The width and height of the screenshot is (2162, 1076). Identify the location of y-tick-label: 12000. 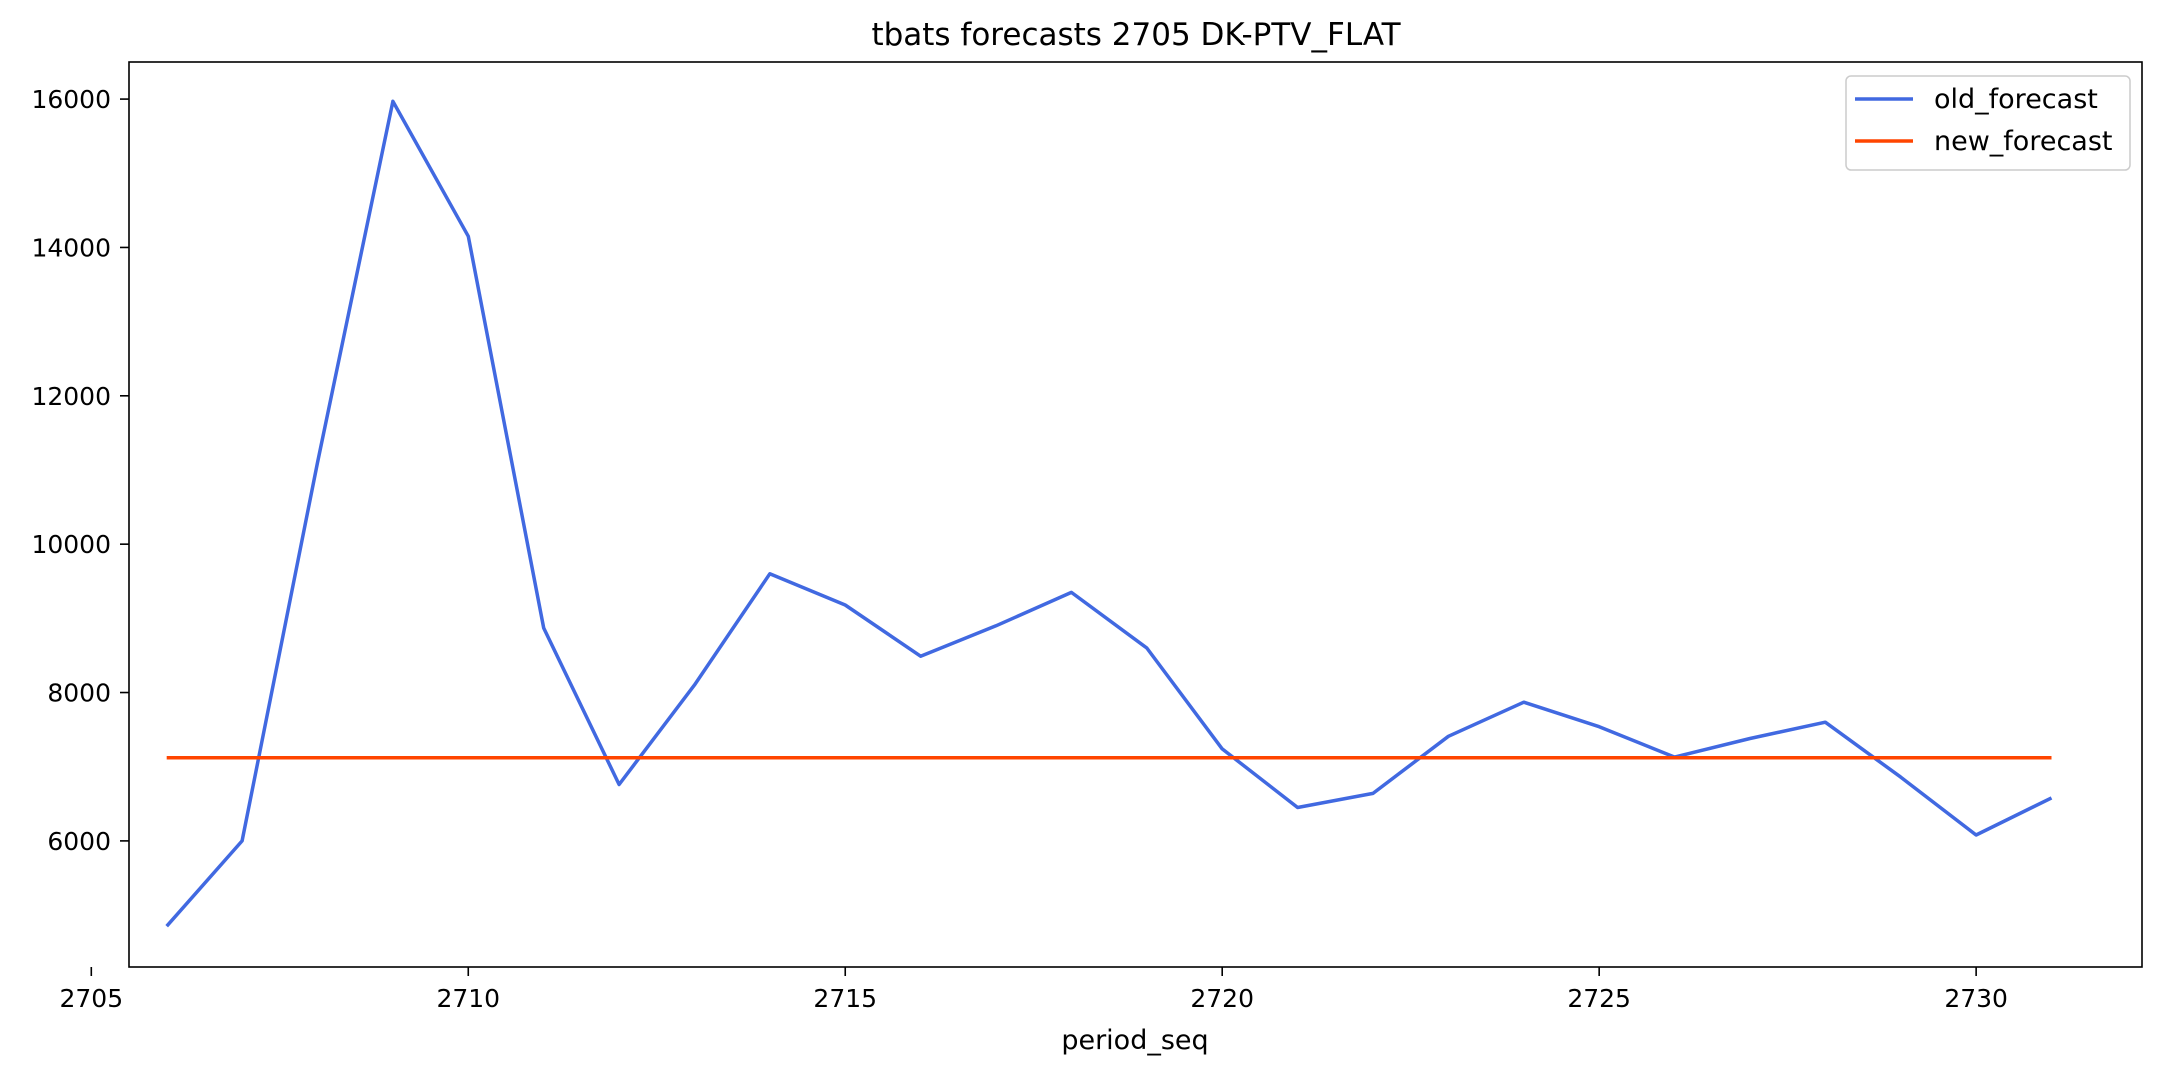
(71, 396).